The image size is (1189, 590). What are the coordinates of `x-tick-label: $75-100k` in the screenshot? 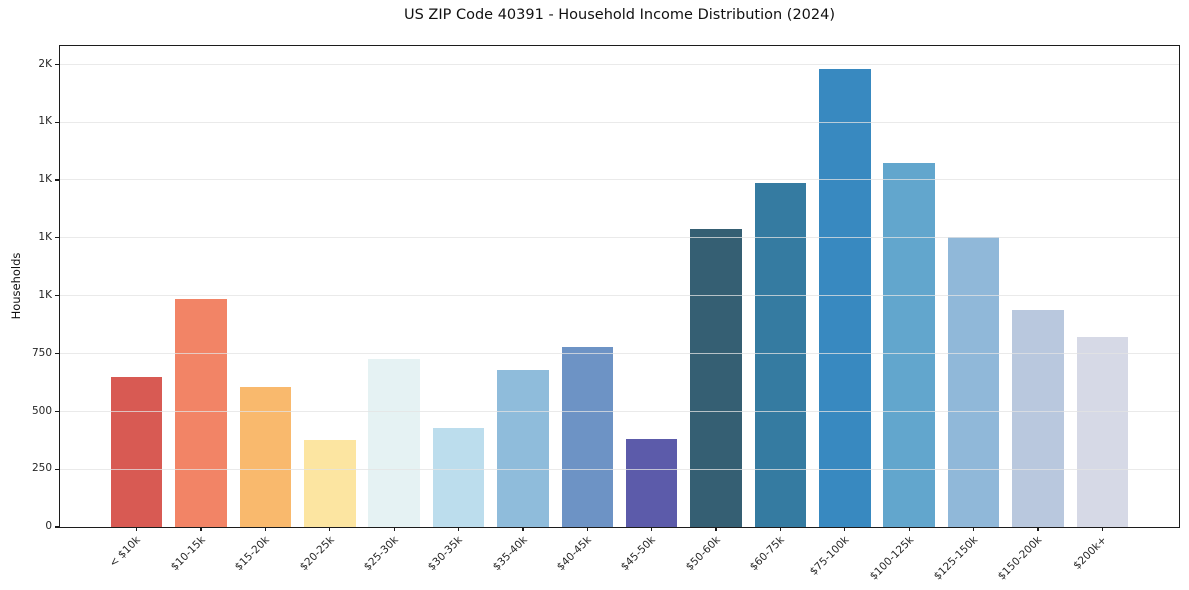 It's located at (829, 556).